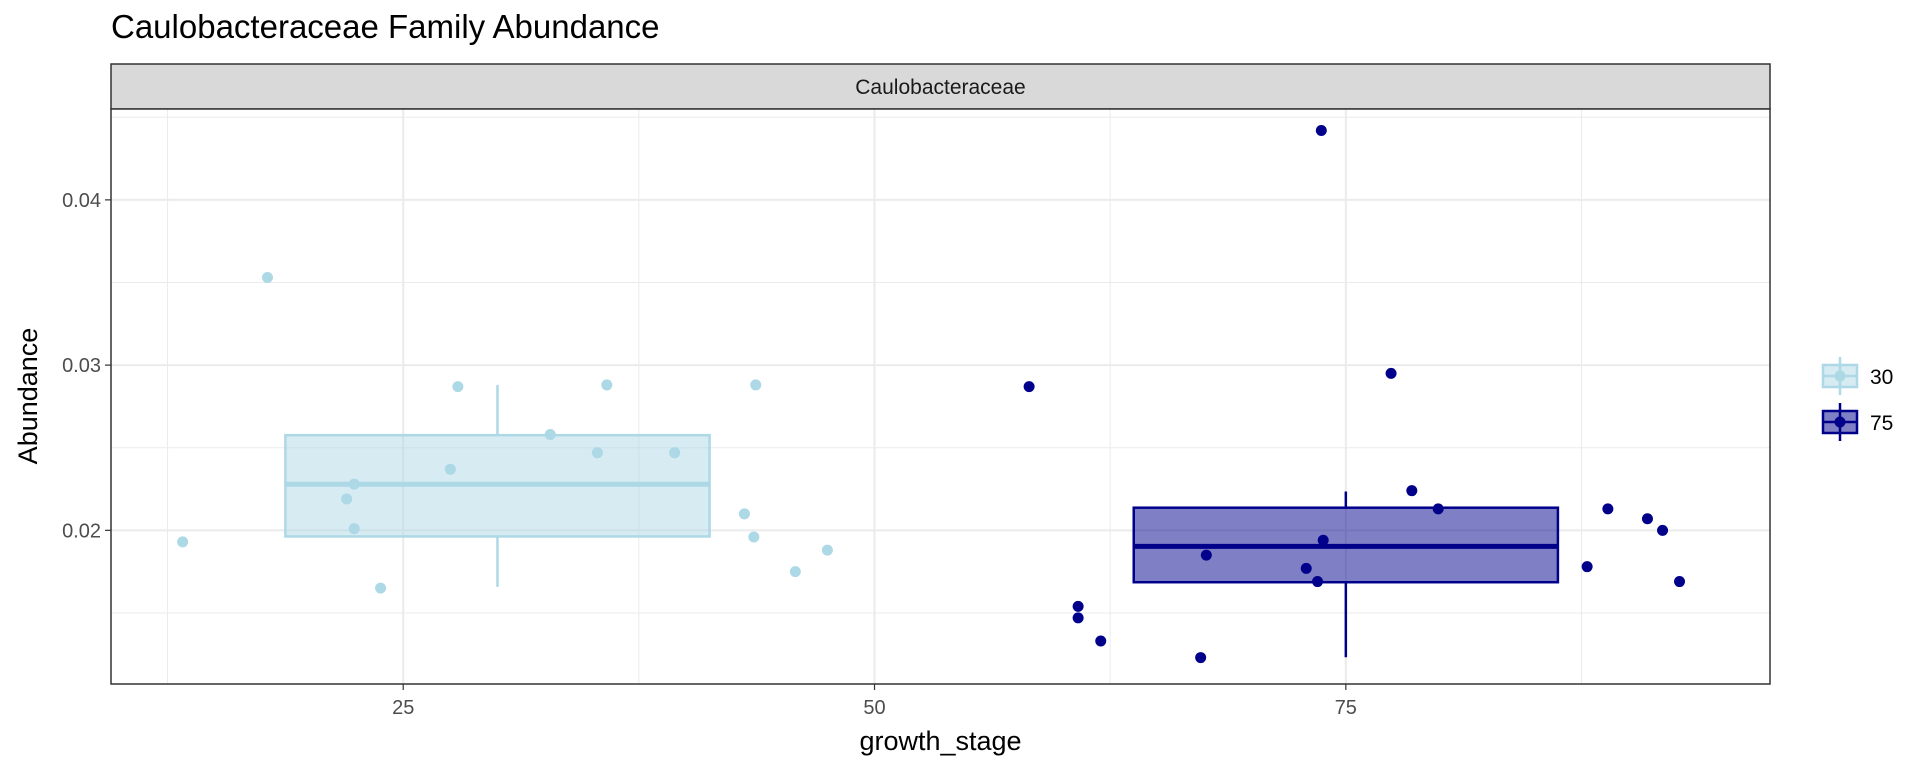 This screenshot has width=1920, height=768. Describe the element at coordinates (1881, 423) in the screenshot. I see `legend-label-75: 75` at that location.